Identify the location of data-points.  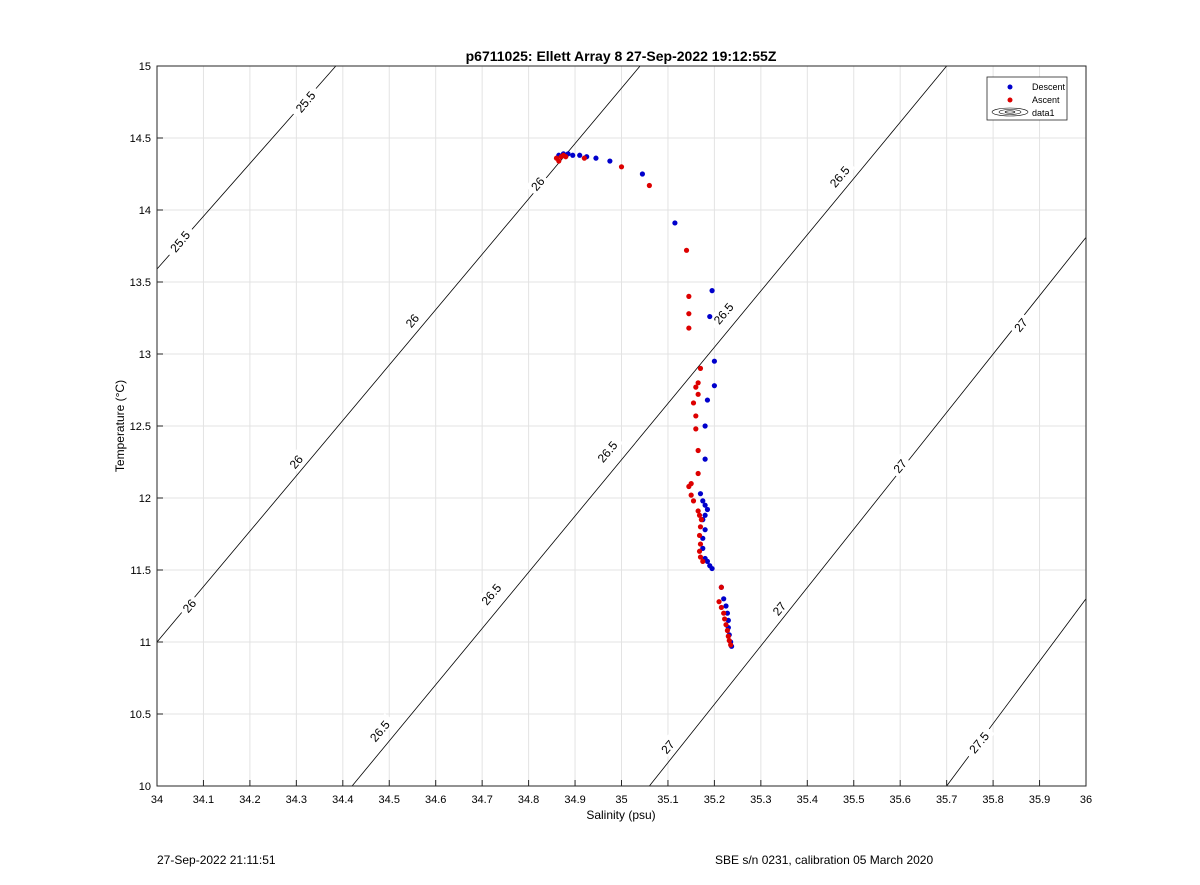
(644, 400).